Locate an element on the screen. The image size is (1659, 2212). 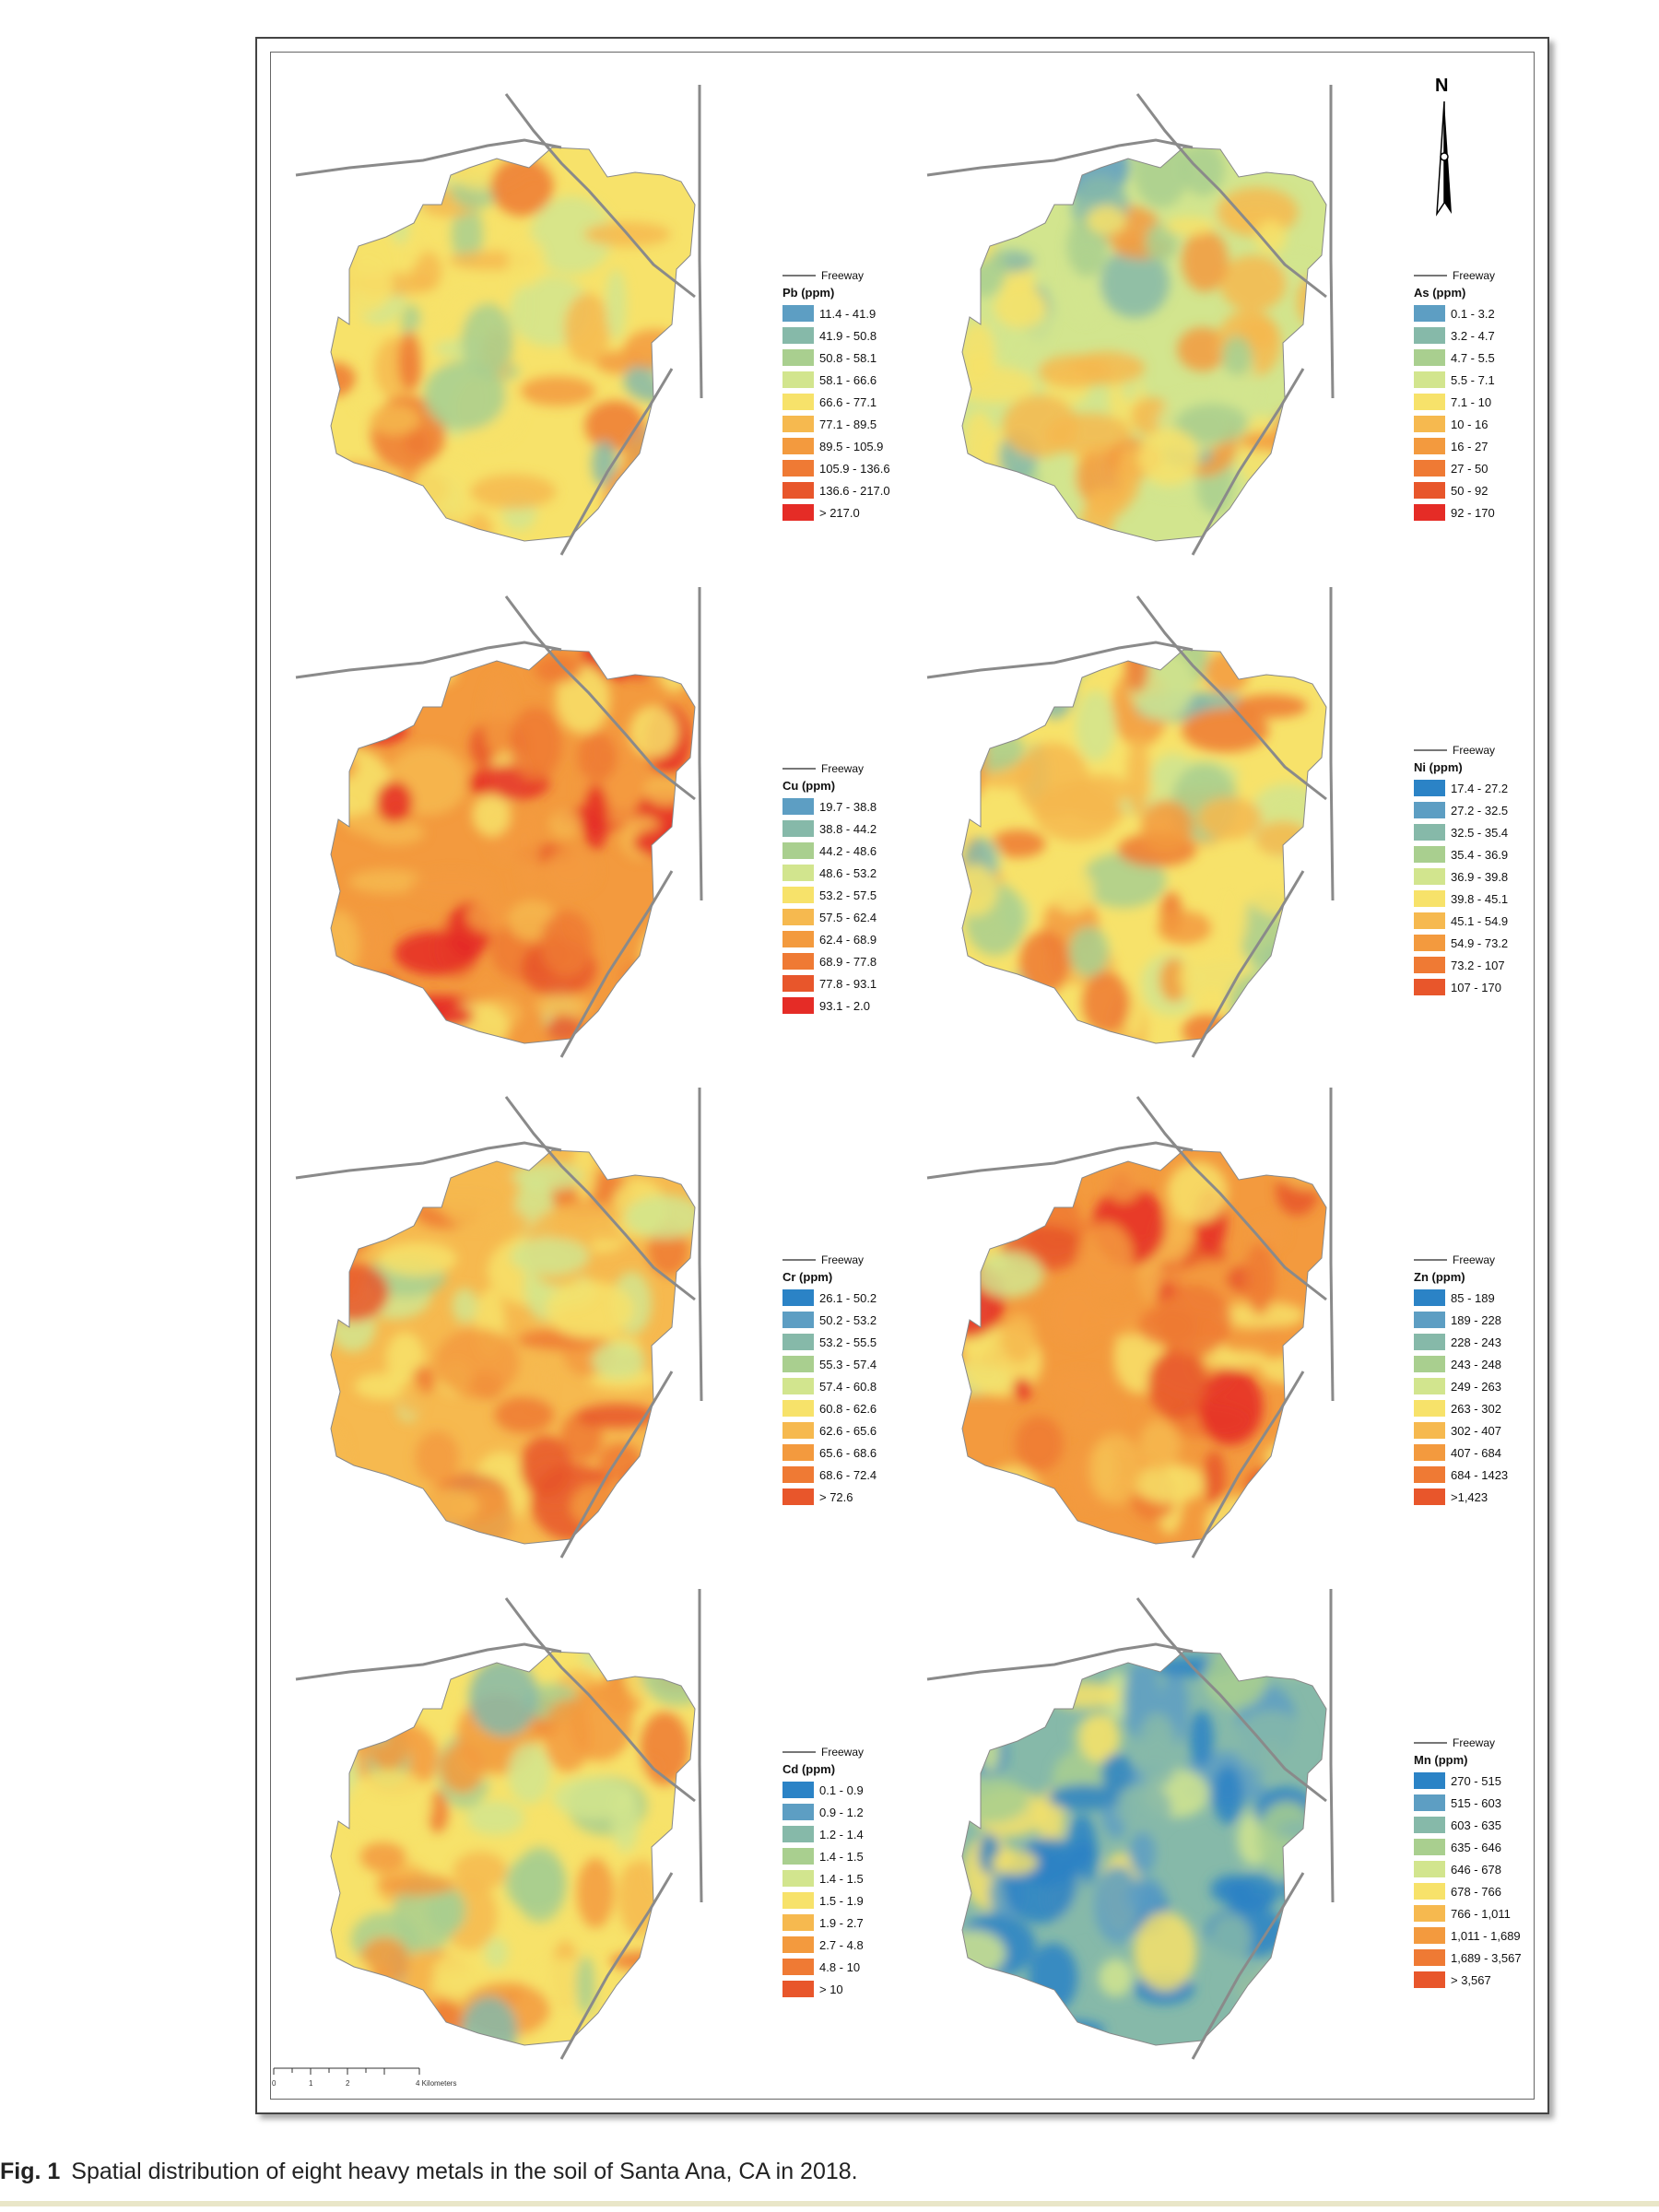
legend-row: 270 - 515 is located at coordinates (1492, 1781).